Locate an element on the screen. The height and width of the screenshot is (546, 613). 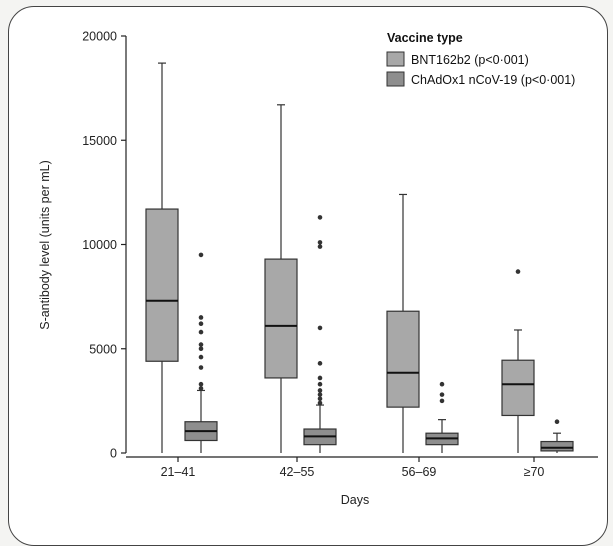
outlier-point-bnt162b2 is located at coordinates (518, 271).